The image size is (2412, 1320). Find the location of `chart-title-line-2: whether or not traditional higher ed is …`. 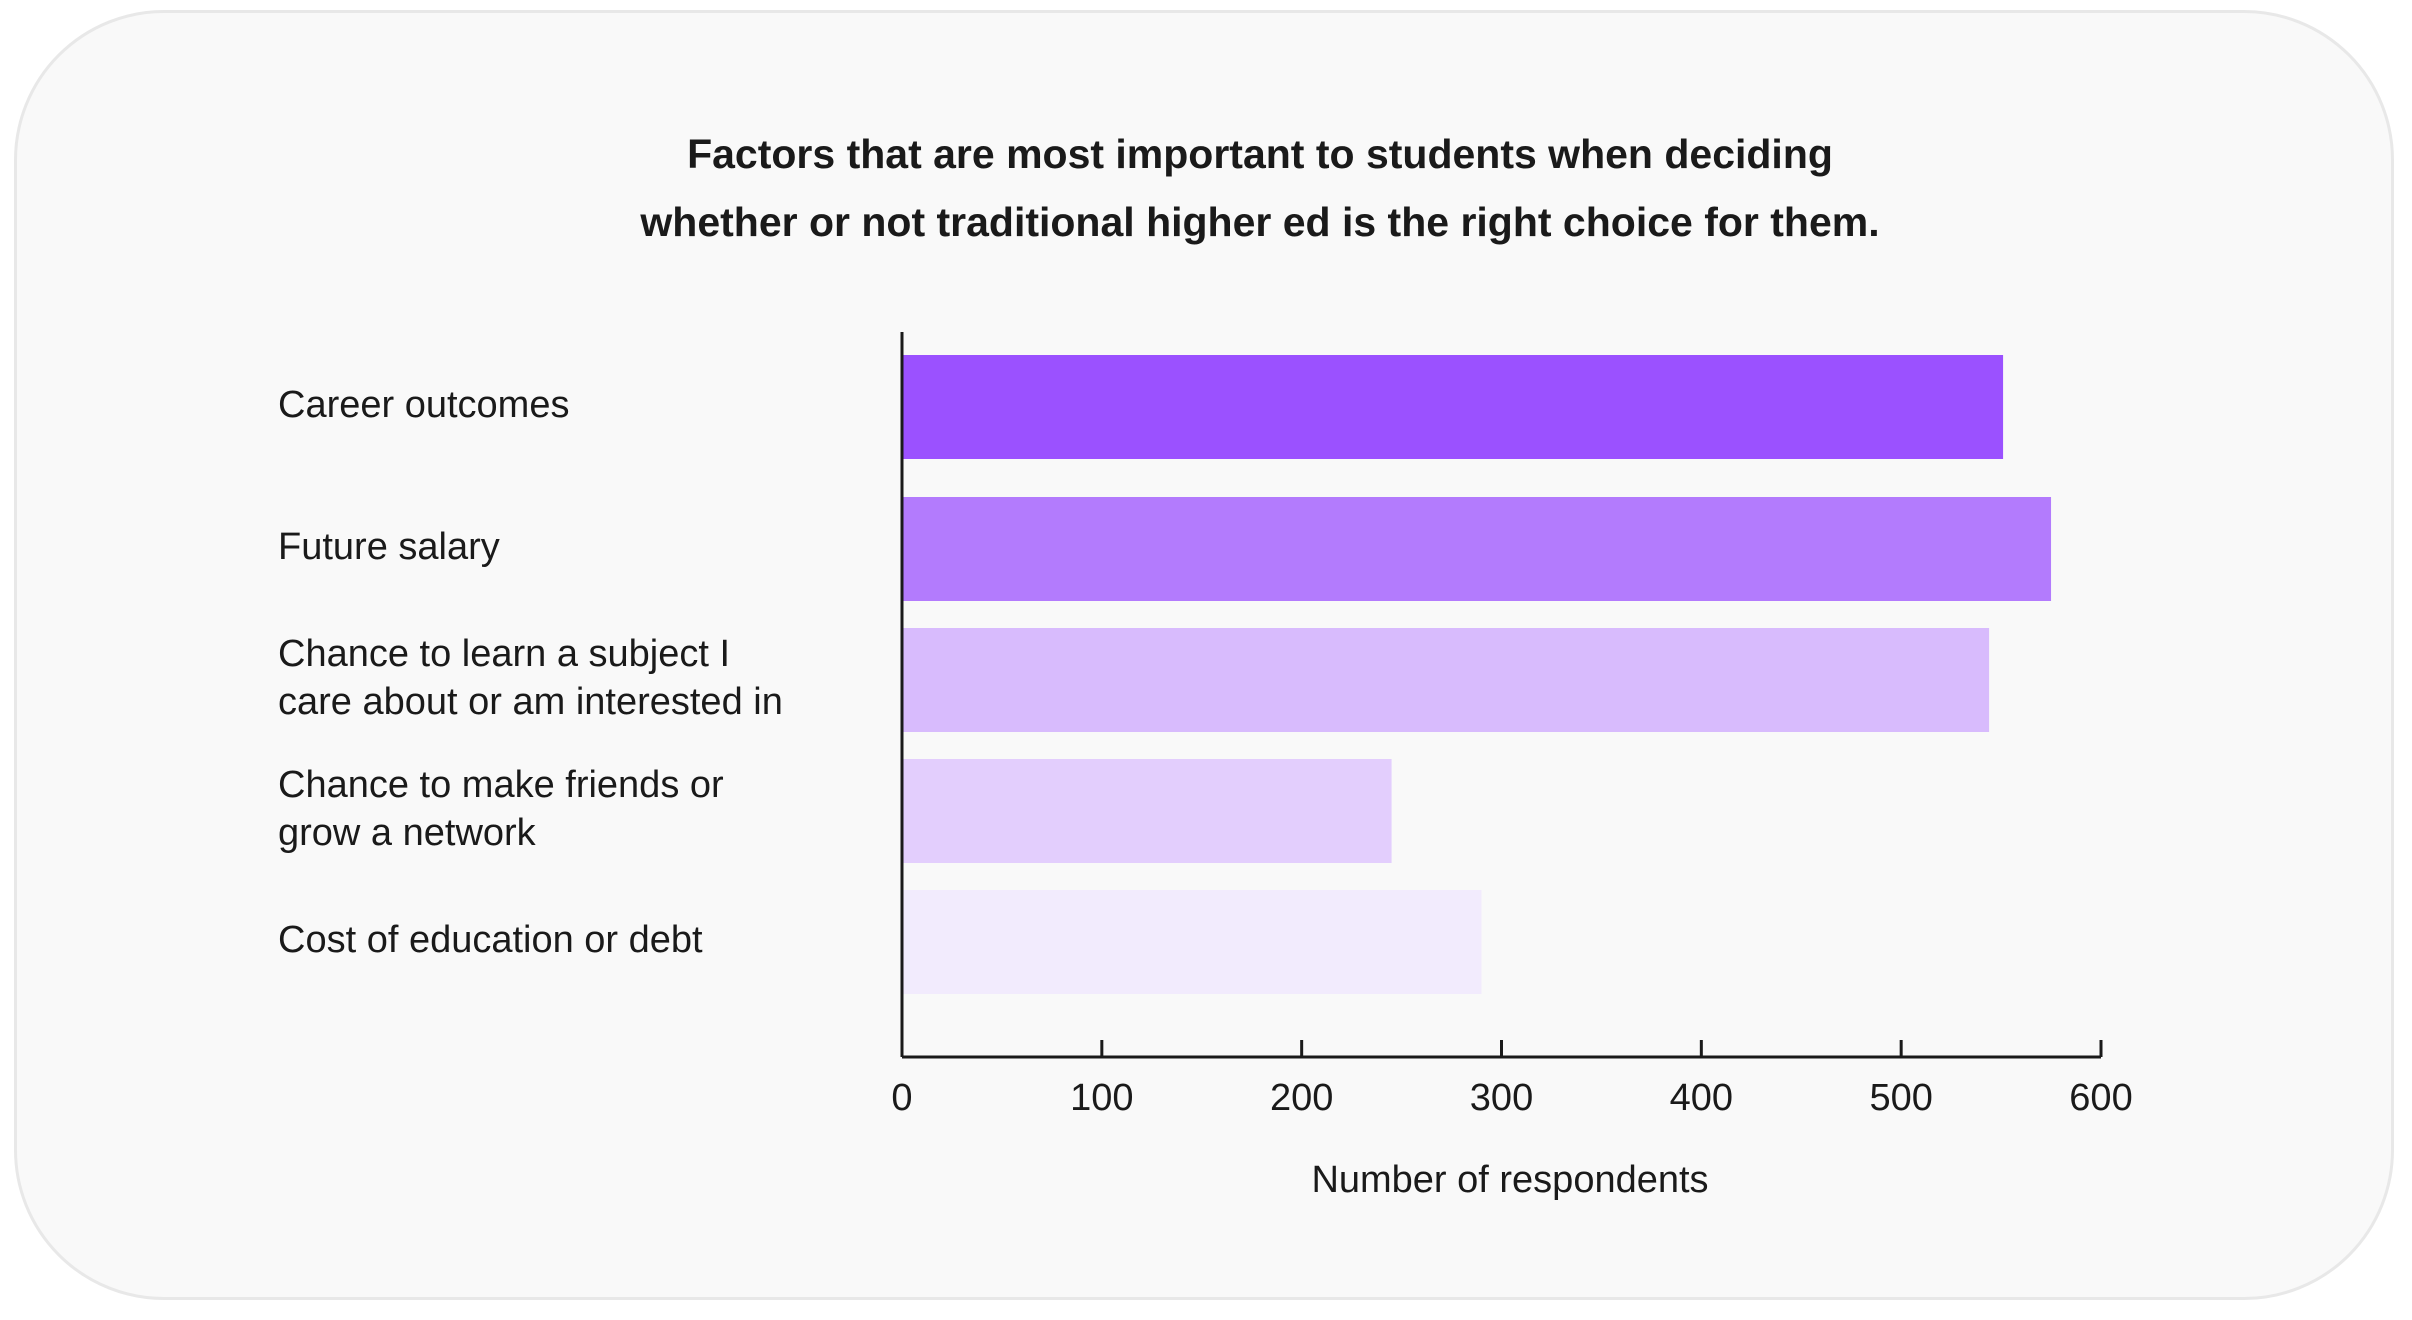

chart-title-line-2: whether or not traditional higher ed is … is located at coordinates (1260, 222).